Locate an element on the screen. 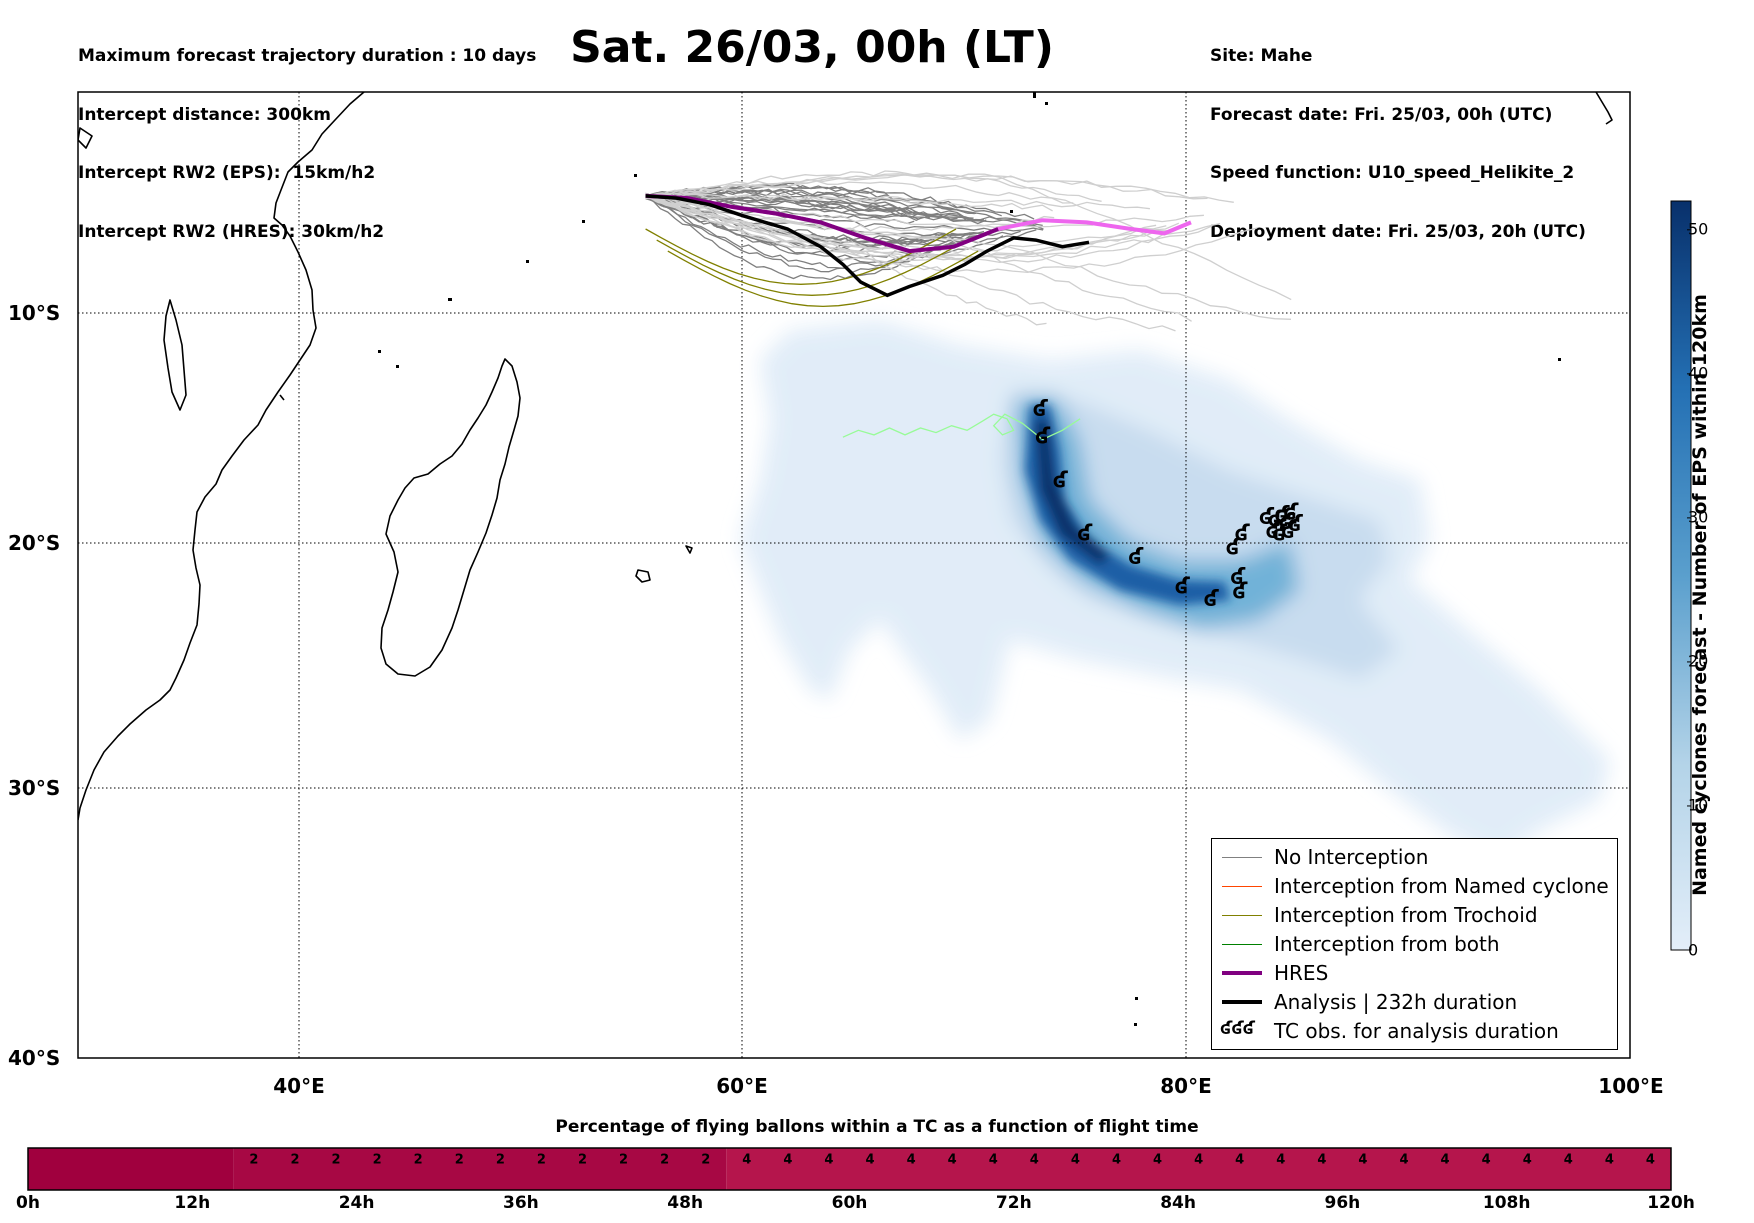  header-line: Speed function: U10_speed_Helikite_2 is located at coordinates (1392, 173).